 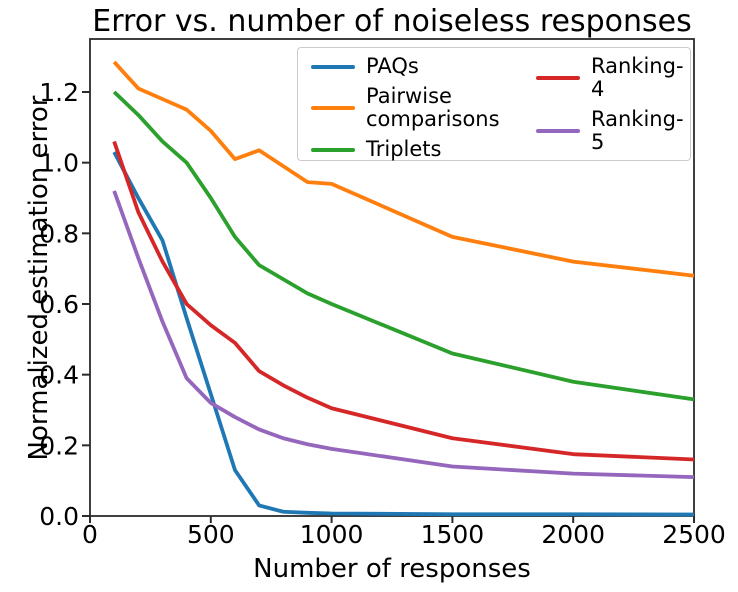 I want to click on legend-item-triplets: Triplets, so click(x=403, y=149).